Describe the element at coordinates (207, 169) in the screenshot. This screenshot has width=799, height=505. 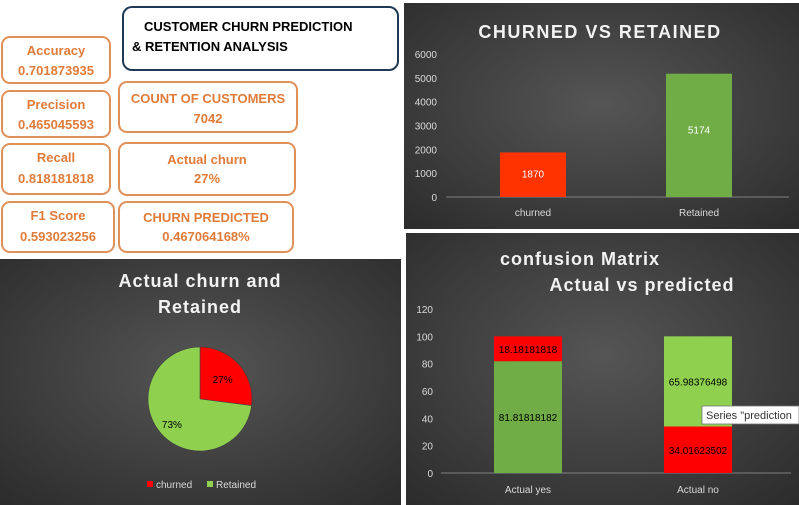
I see `actual-churn-card: Actual churn 27%` at that location.